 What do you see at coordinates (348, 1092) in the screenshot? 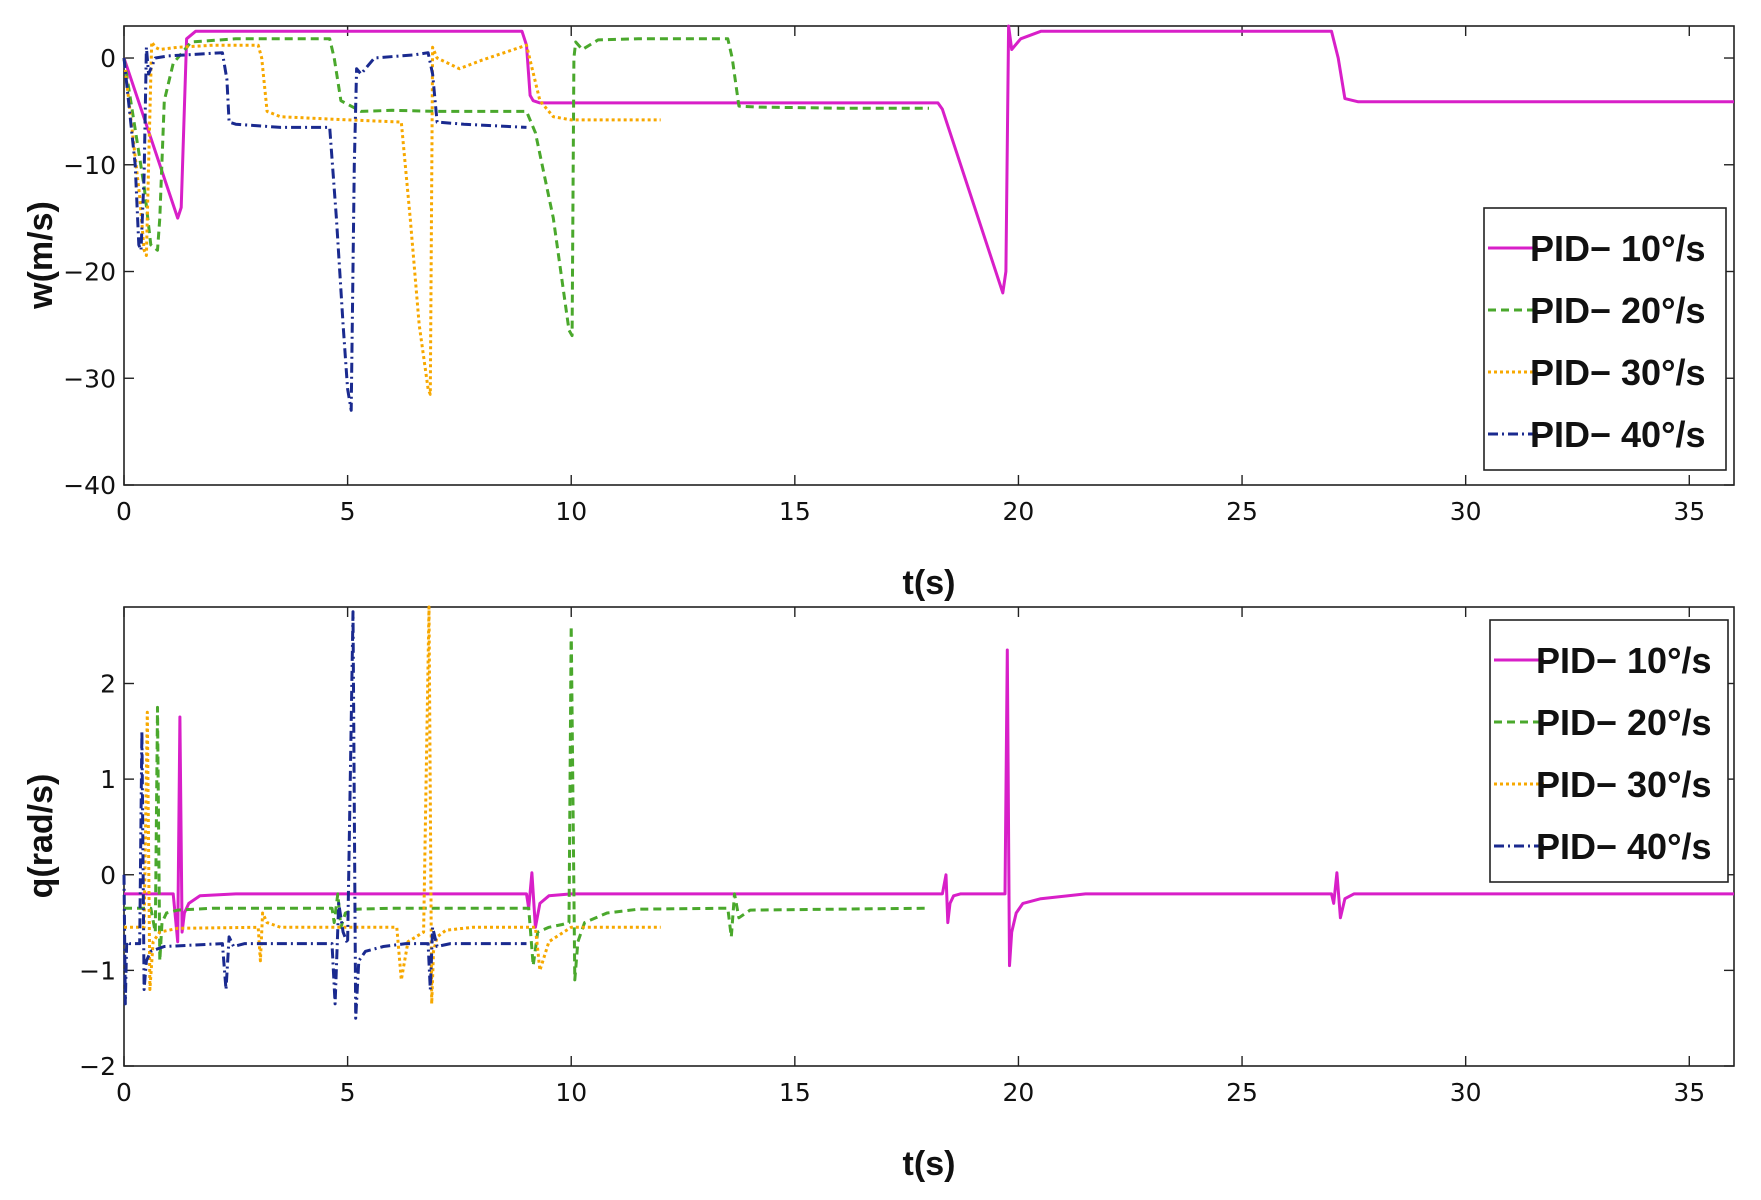
I see `q-xtick-label: 5` at bounding box center [348, 1092].